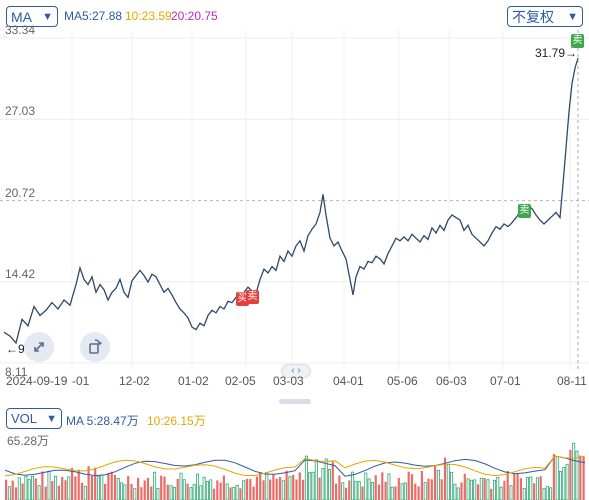 Image resolution: width=589 pixels, height=500 pixels. Describe the element at coordinates (47, 16) in the screenshot. I see `chevron-down-icon: ▼` at that location.